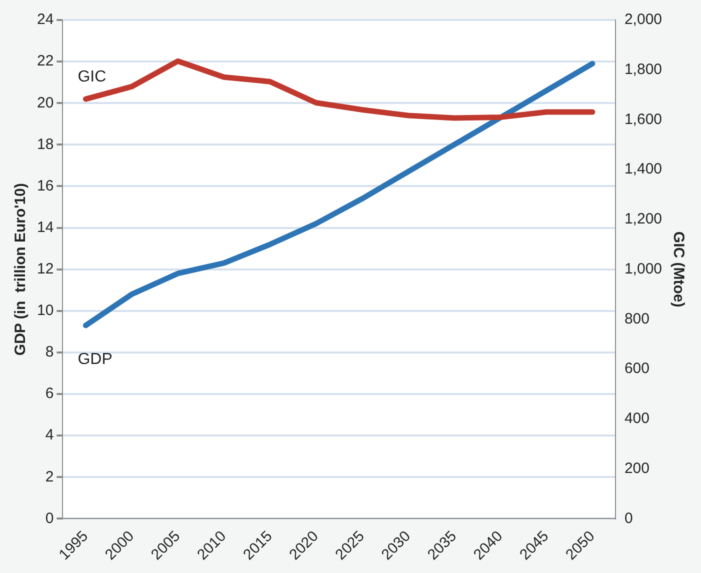 Image resolution: width=701 pixels, height=573 pixels. What do you see at coordinates (678, 269) in the screenshot?
I see `y2-axis-title: GIC (Mtoe)` at bounding box center [678, 269].